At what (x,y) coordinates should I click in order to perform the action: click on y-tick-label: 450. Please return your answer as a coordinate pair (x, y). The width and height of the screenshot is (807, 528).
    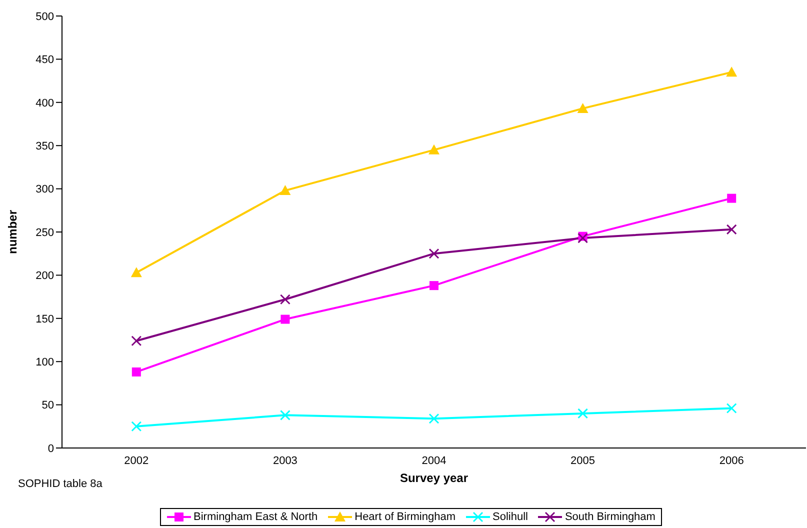
    Looking at the image, I should click on (45, 60).